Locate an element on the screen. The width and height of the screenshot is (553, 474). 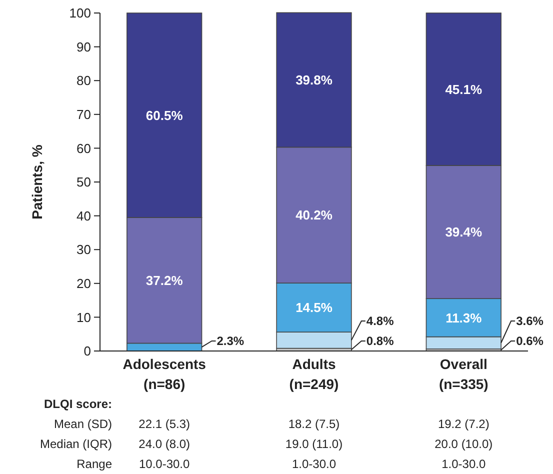
y-tick-label: 80 is located at coordinates (83, 80).